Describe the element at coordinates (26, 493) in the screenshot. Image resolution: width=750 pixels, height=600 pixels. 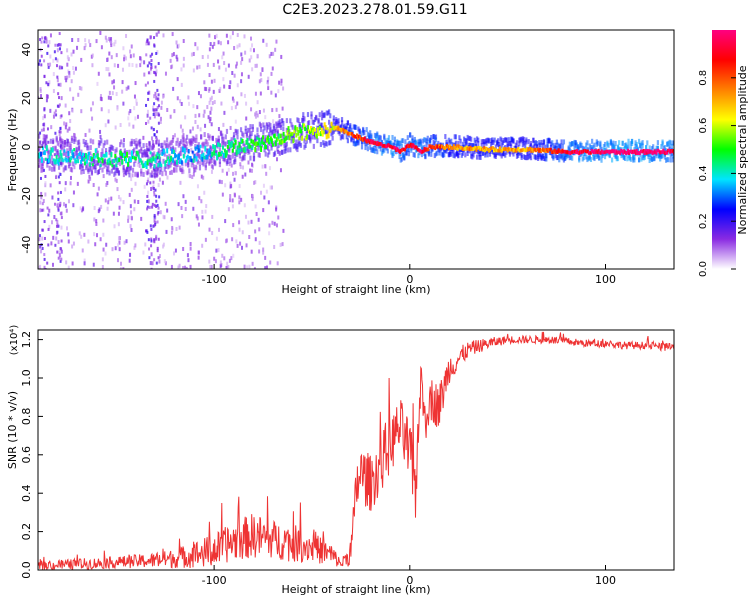
I see `snr-ytick-label: 0.4` at that location.